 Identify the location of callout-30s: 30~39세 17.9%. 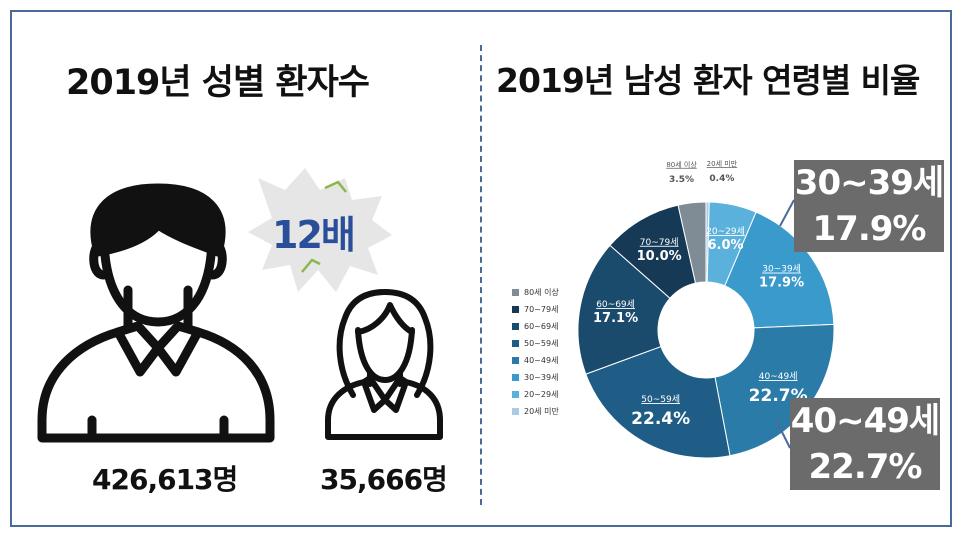
(869, 206).